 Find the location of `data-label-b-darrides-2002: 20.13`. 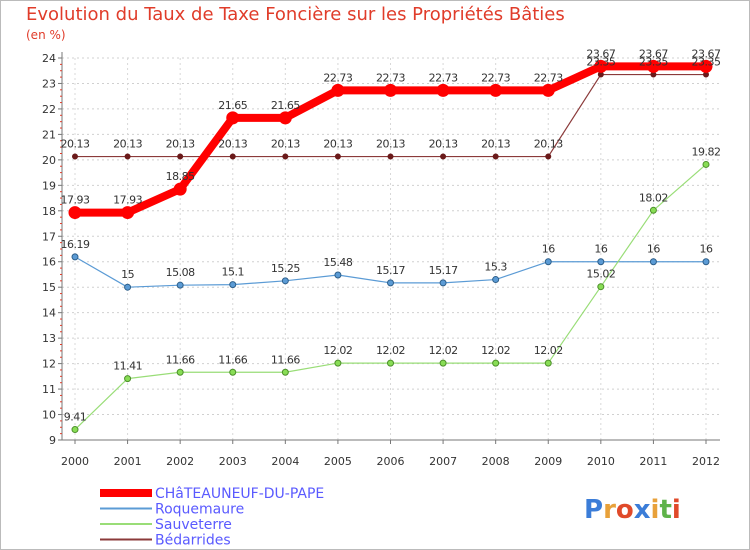

data-label-b-darrides-2002: 20.13 is located at coordinates (180, 144).